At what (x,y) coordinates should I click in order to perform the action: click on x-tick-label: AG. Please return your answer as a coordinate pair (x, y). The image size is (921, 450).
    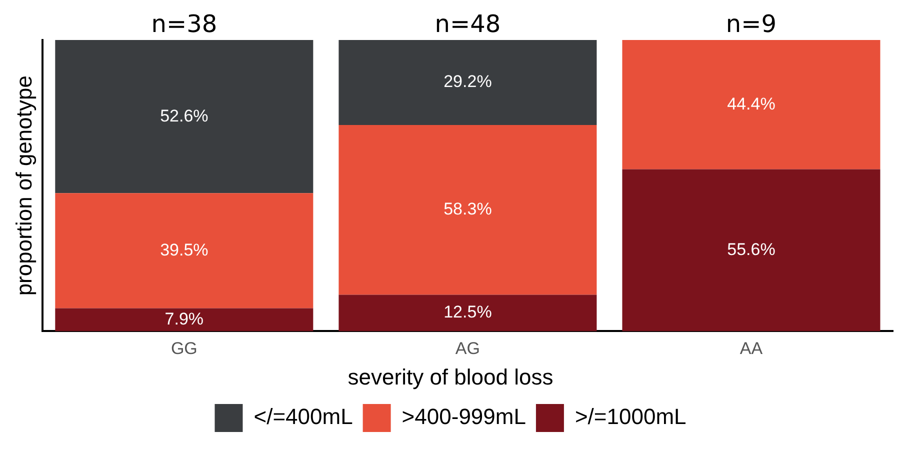
    Looking at the image, I should click on (467, 348).